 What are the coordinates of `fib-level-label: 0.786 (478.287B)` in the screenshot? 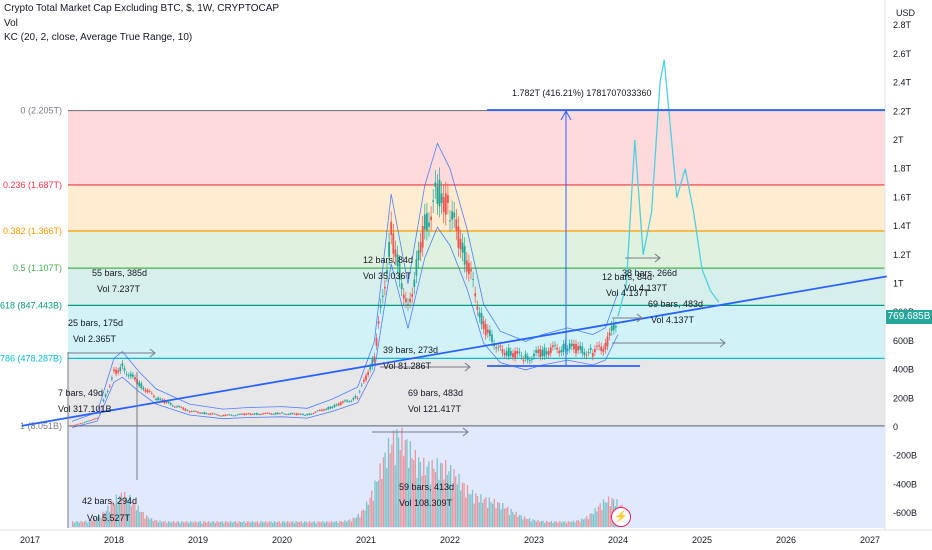 It's located at (31, 358).